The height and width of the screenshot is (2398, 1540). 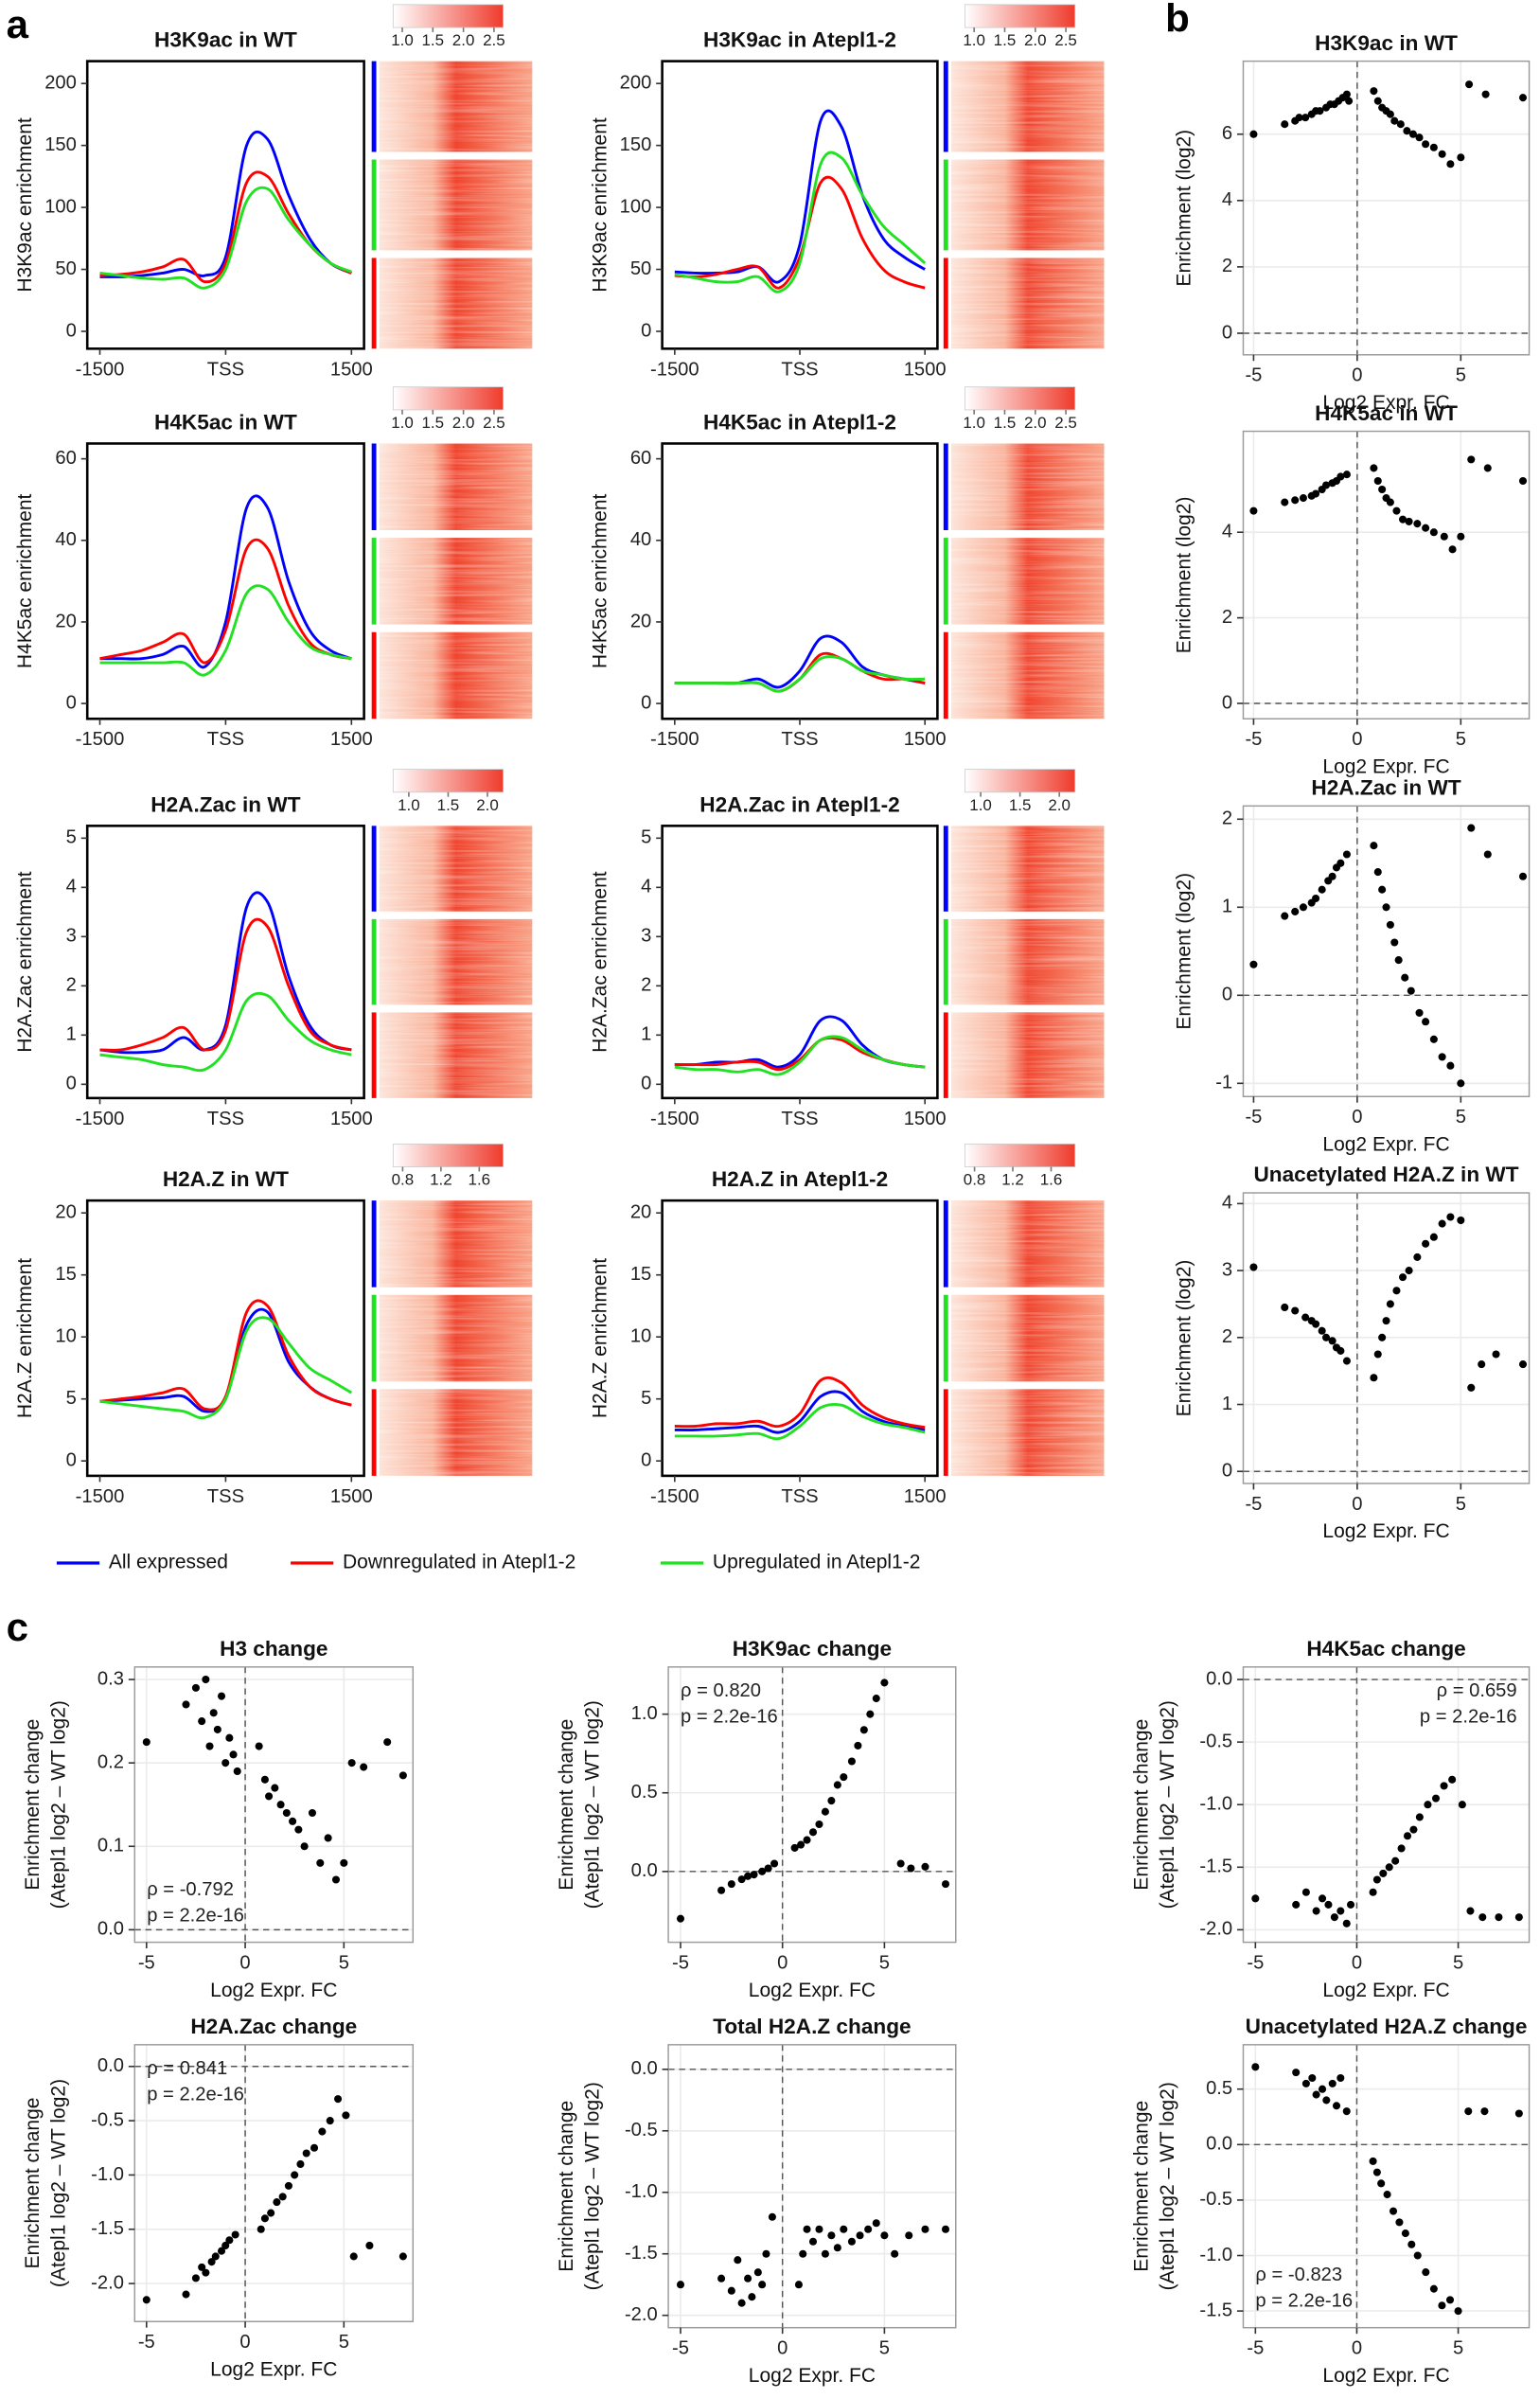 I want to click on y-tick-label: 5, so click(x=646, y=838).